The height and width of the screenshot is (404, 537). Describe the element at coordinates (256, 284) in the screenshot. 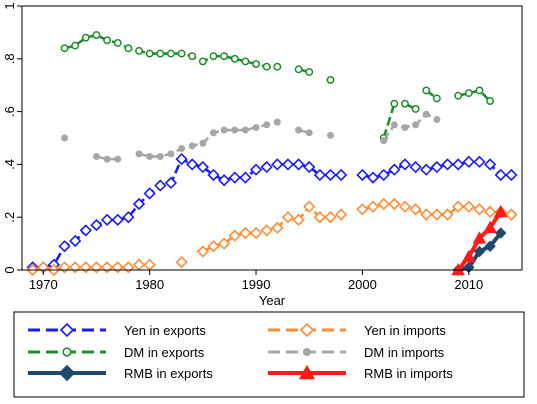

I see `x-tick-label: 1990` at that location.